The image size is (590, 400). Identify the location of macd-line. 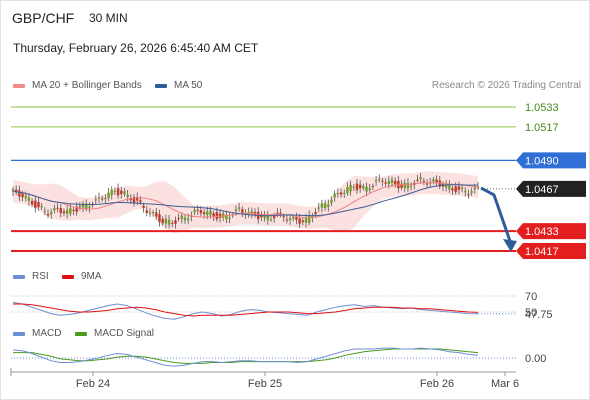
(245, 357).